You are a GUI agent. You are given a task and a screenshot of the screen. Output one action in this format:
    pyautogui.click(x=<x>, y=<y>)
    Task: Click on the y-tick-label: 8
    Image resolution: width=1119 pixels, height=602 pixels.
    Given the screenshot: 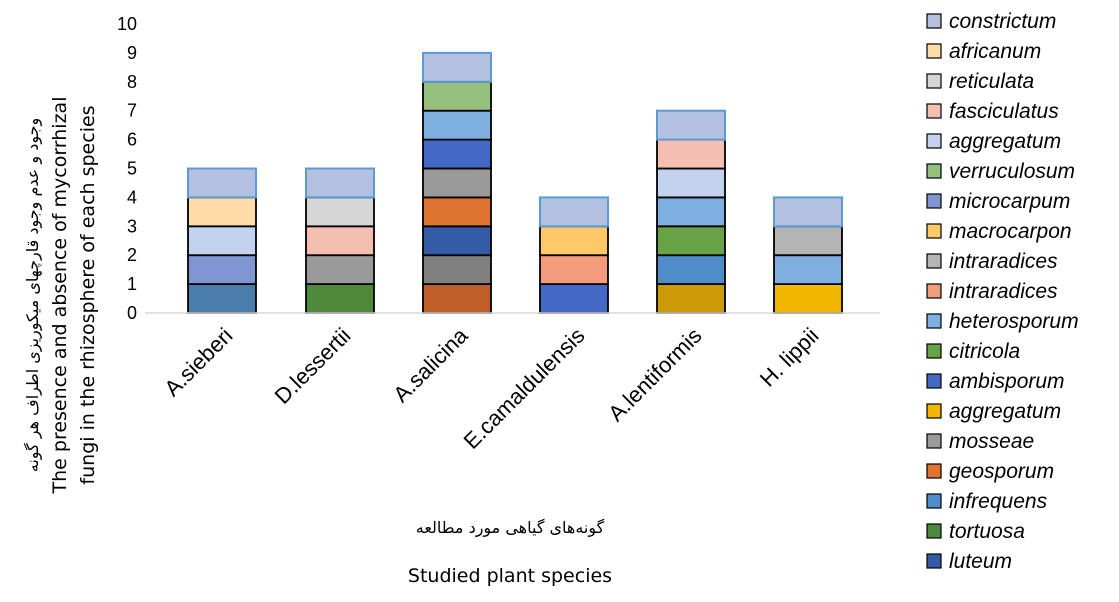 What is the action you would take?
    pyautogui.click(x=132, y=82)
    